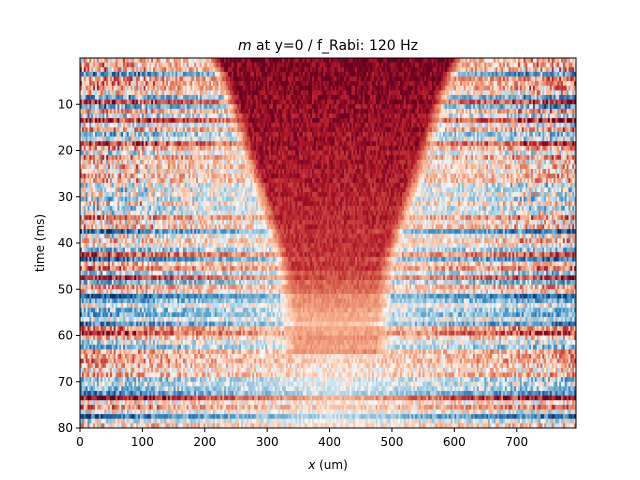 This screenshot has height=480, width=640. I want to click on title-text: at y=0 / f_Rabi: 120 Hz, so click(335, 46).